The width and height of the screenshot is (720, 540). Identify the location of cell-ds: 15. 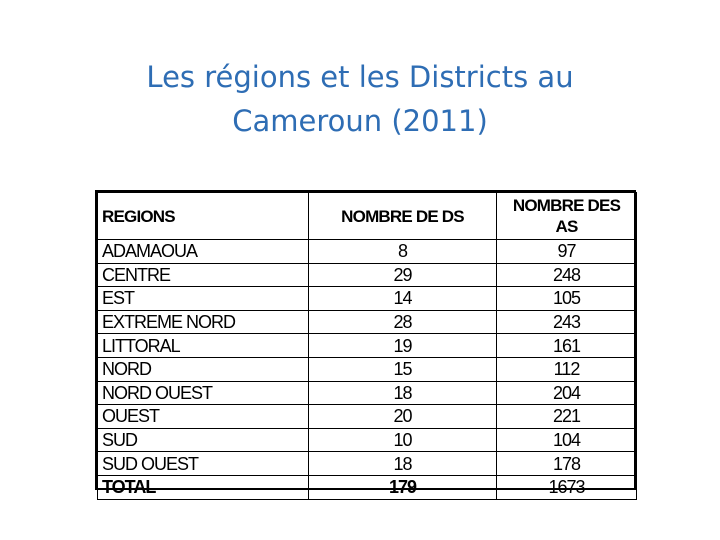
(402, 369).